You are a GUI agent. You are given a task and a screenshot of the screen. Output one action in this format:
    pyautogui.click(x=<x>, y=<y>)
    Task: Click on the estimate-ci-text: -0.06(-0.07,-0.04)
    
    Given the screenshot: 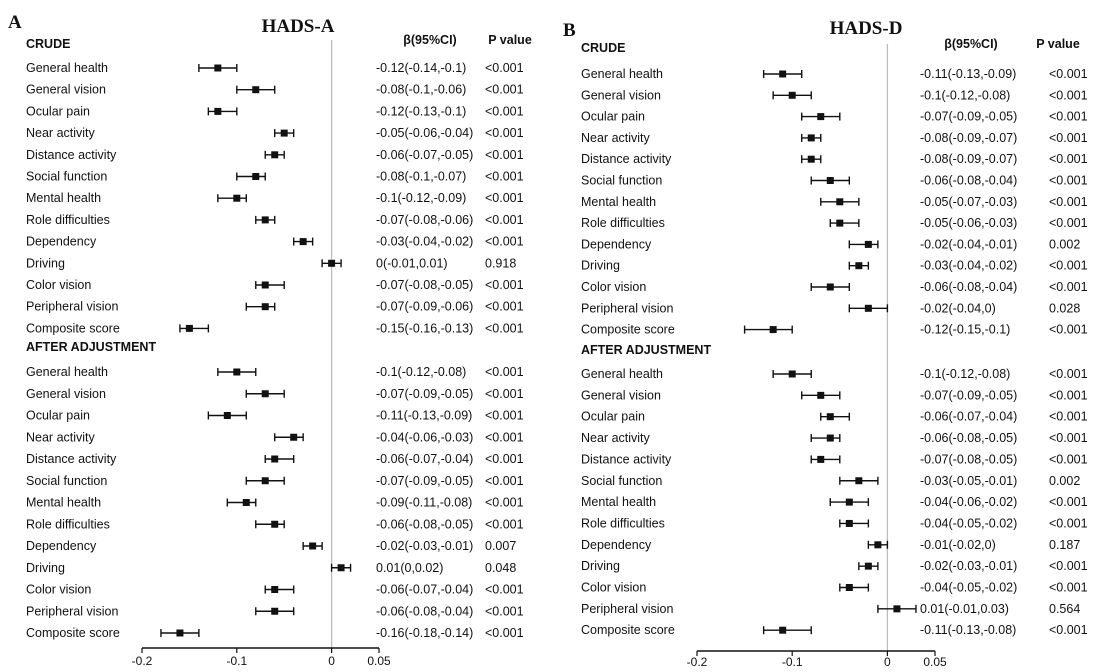 What is the action you would take?
    pyautogui.click(x=968, y=417)
    